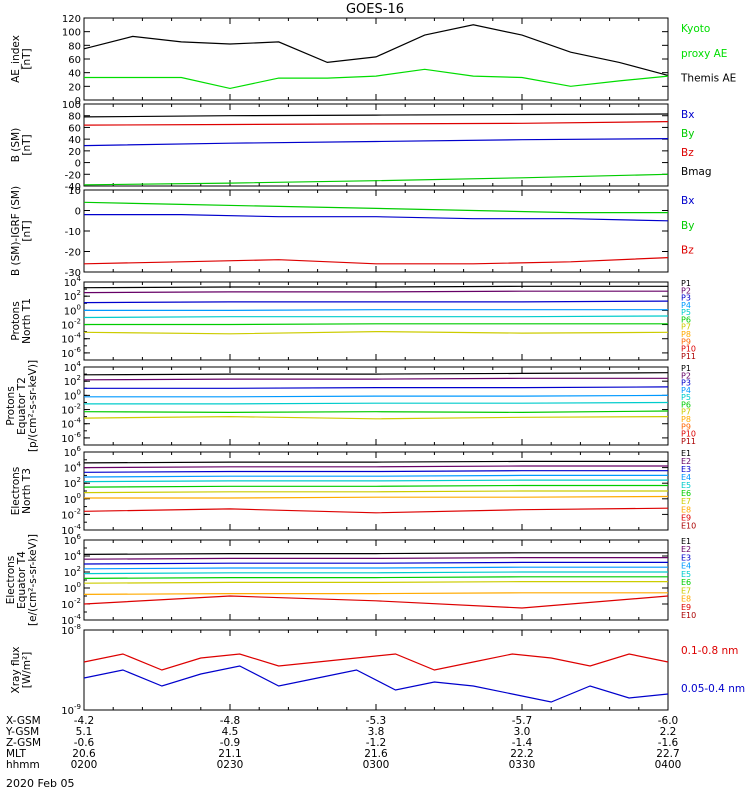  What do you see at coordinates (73, 273) in the screenshot?
I see `y-tick-label: -30` at bounding box center [73, 273].